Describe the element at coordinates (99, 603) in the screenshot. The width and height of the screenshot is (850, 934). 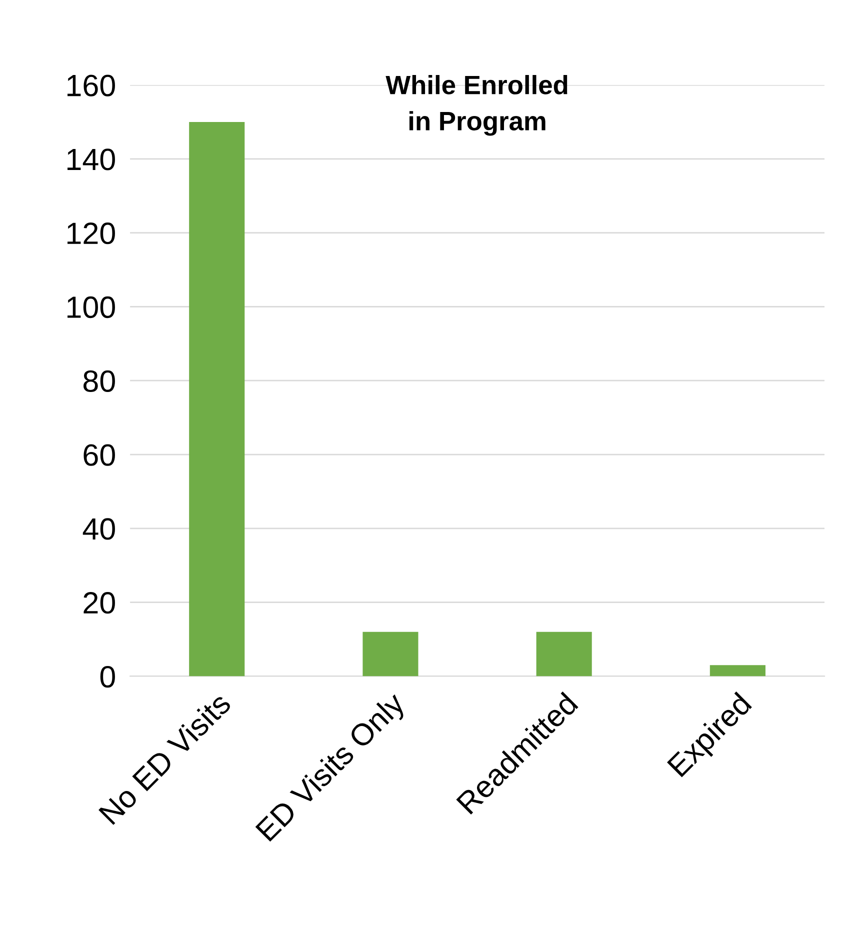
I see `y-tick-label: 20` at that location.